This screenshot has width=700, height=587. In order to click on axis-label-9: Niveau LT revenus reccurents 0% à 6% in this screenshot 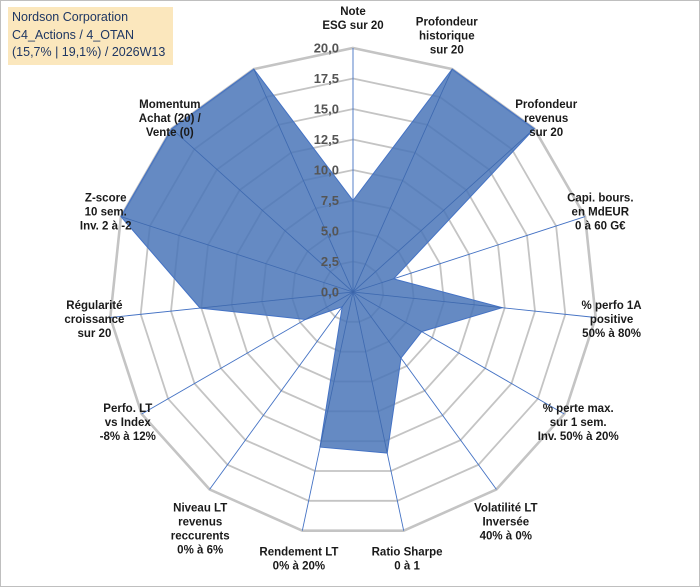, I will do `click(200, 529)`.